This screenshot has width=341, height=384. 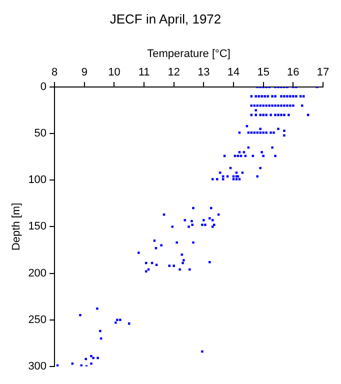 What do you see at coordinates (84, 72) in the screenshot?
I see `x-tick-label: 9` at bounding box center [84, 72].